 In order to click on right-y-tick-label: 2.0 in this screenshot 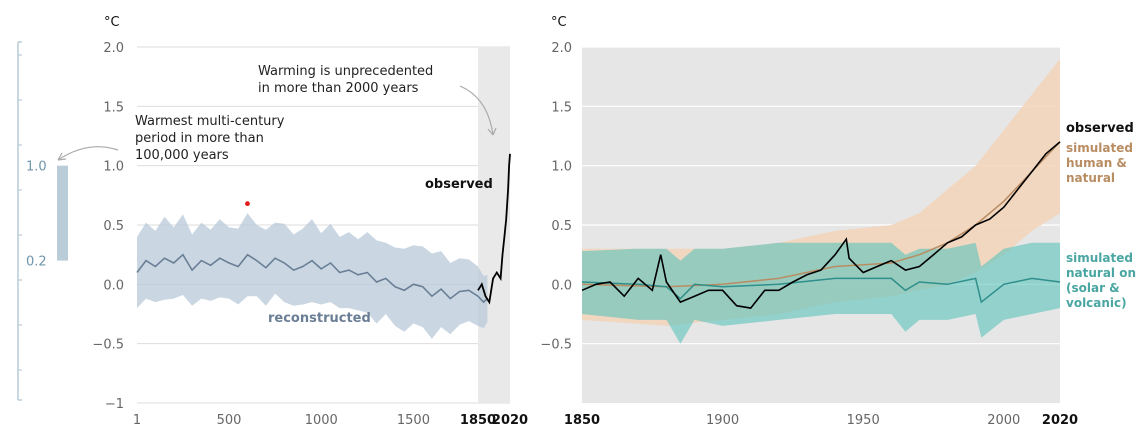, I will do `click(561, 48)`.